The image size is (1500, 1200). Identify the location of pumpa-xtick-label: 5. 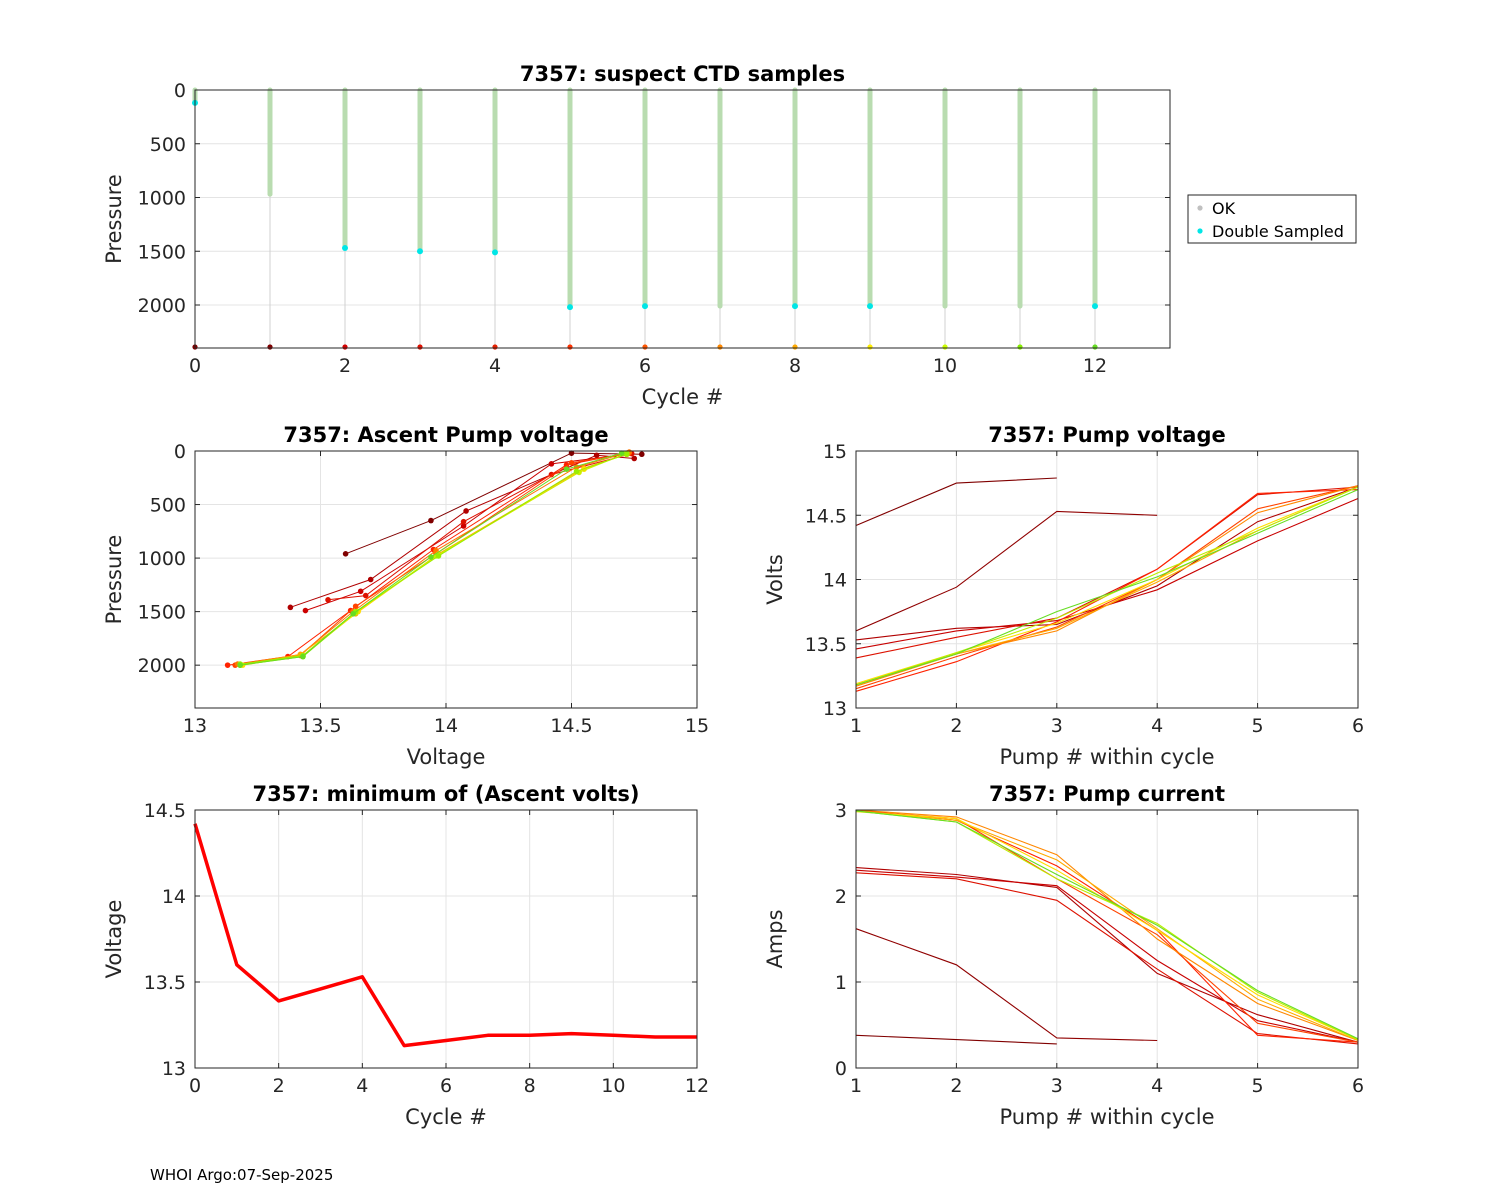
(1258, 1086).